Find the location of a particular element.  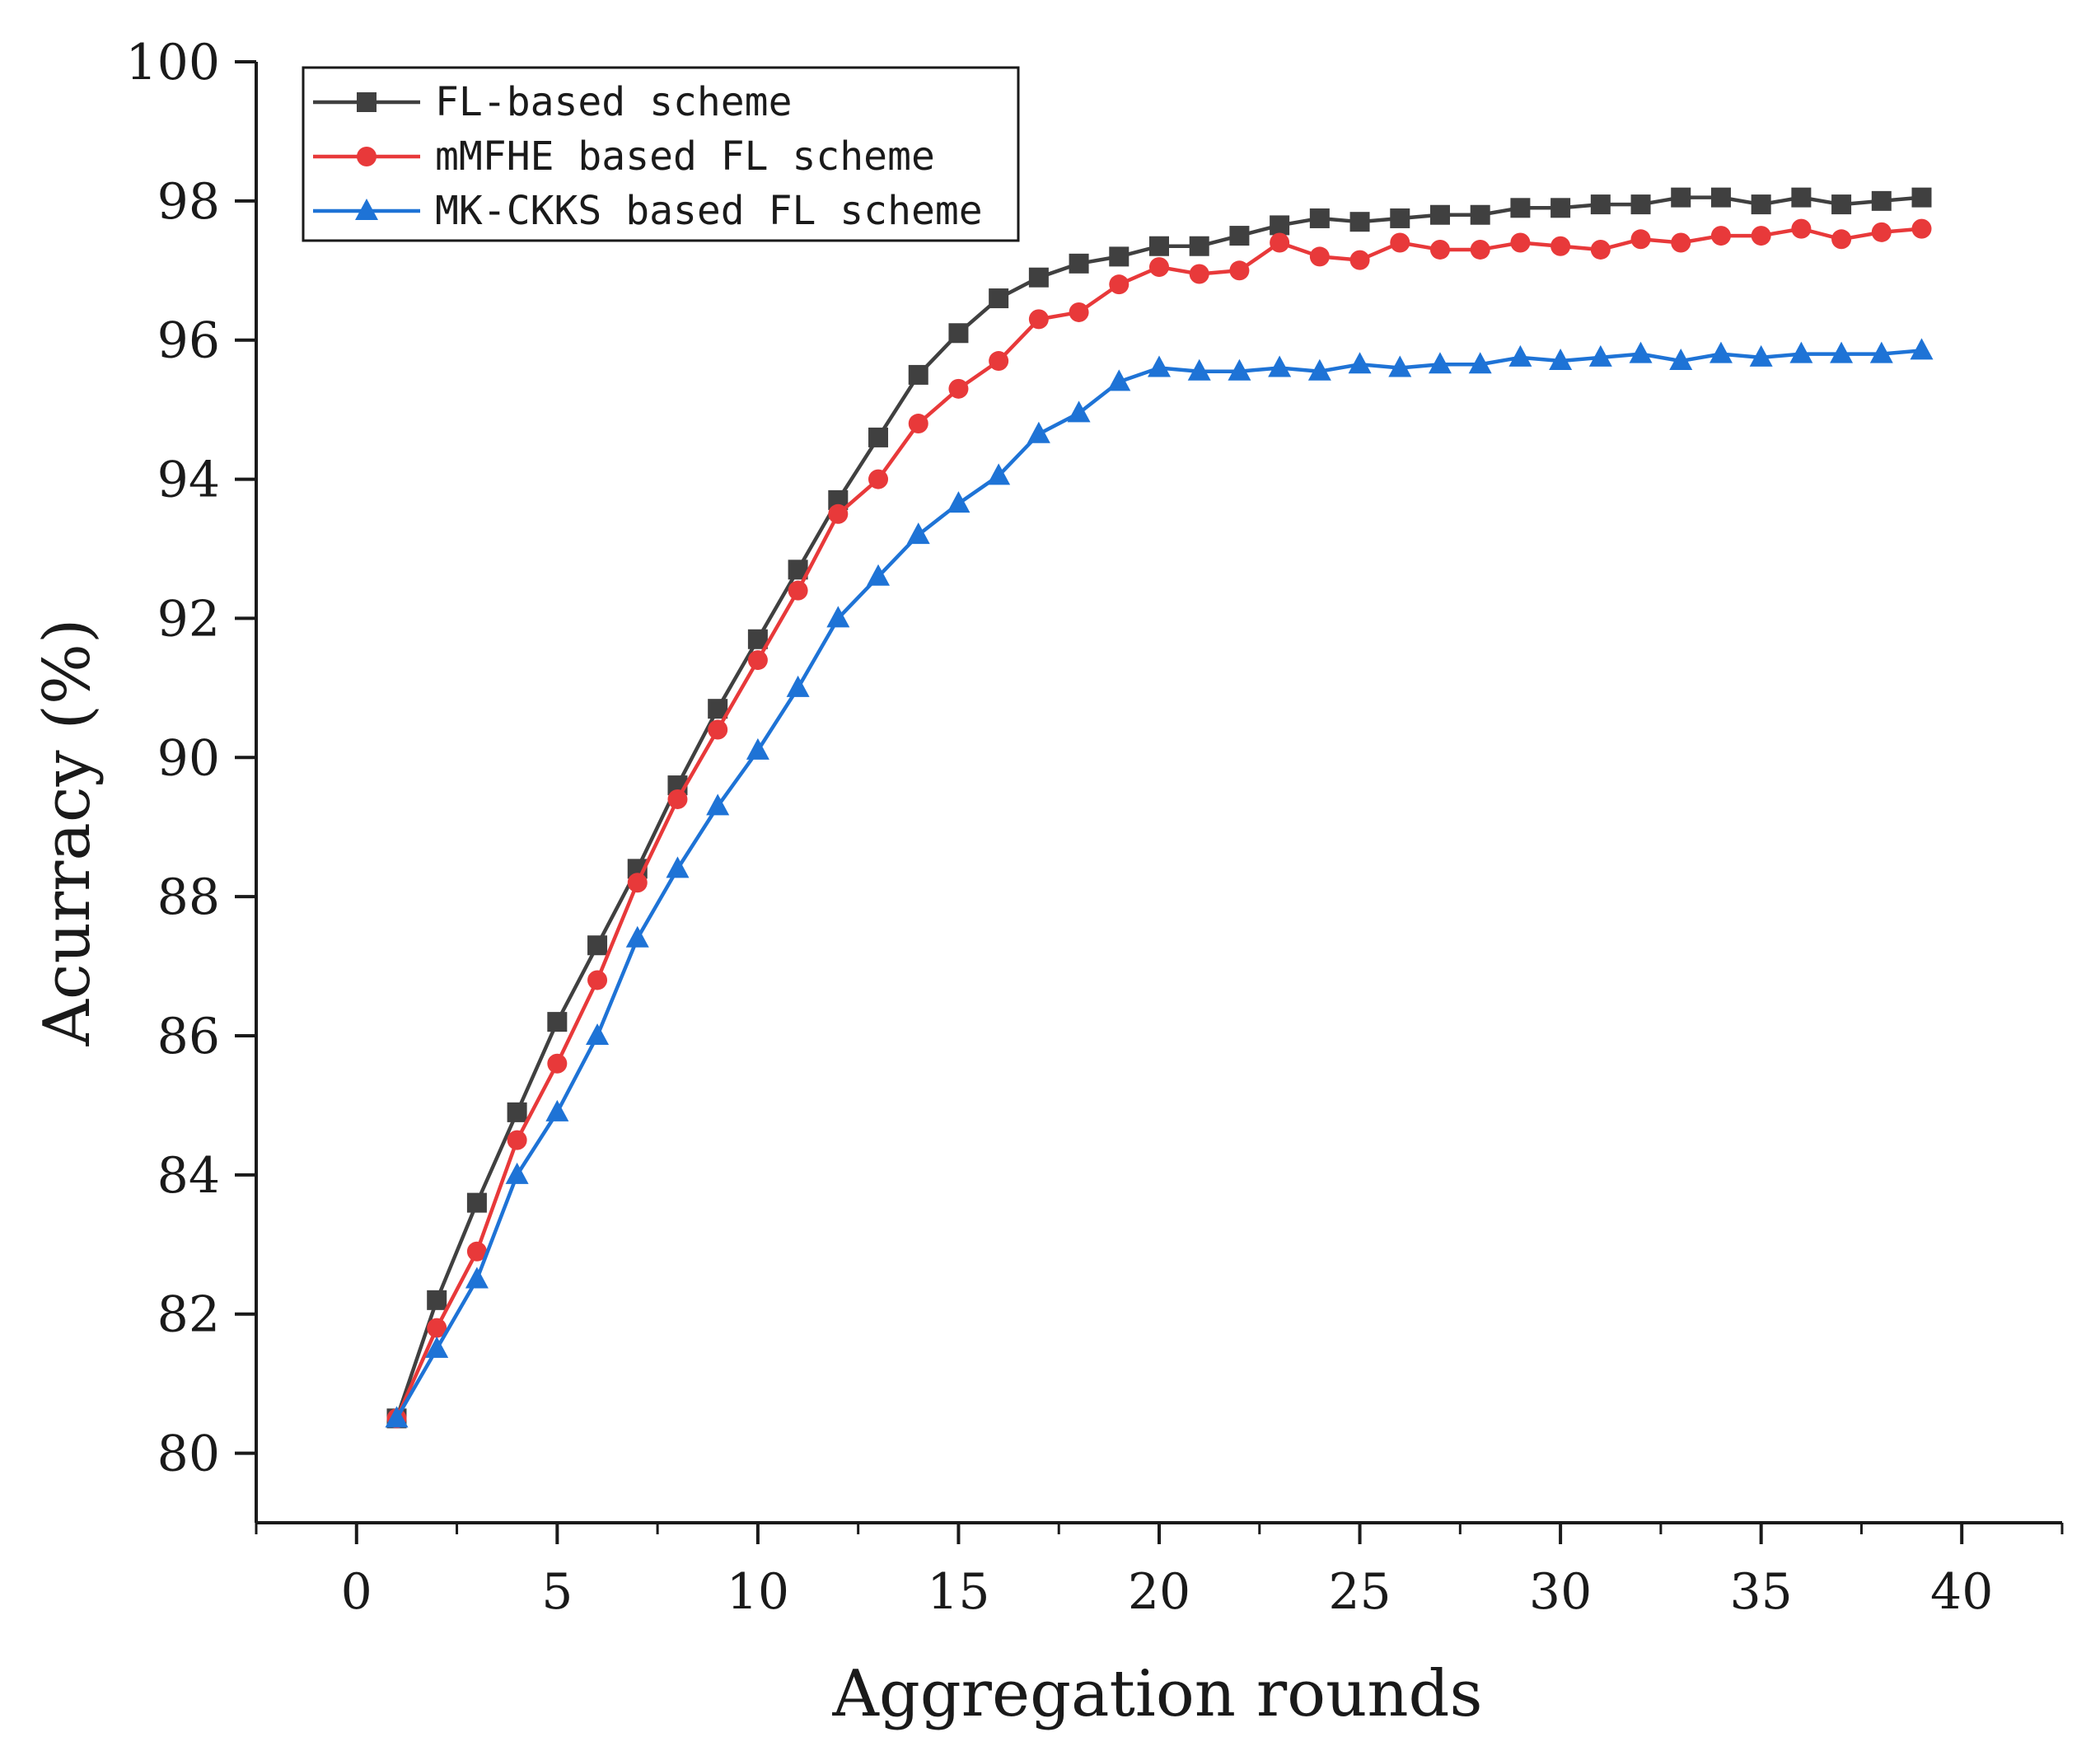

legend-item-mk-ckks: MK-CKKS based FL scheme is located at coordinates (648, 211).